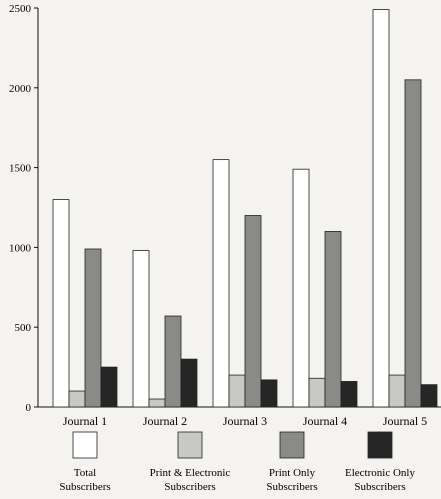 The height and width of the screenshot is (499, 441). What do you see at coordinates (380, 473) in the screenshot?
I see `legend-label: Electronic Only` at bounding box center [380, 473].